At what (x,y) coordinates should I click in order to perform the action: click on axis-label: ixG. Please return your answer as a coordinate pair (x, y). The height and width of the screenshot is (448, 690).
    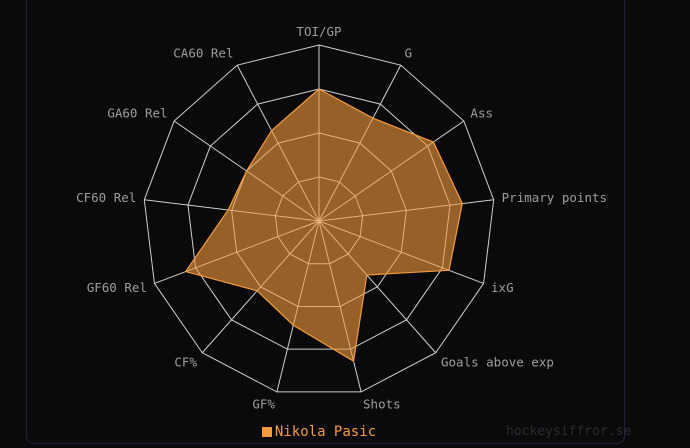
    Looking at the image, I should click on (502, 287).